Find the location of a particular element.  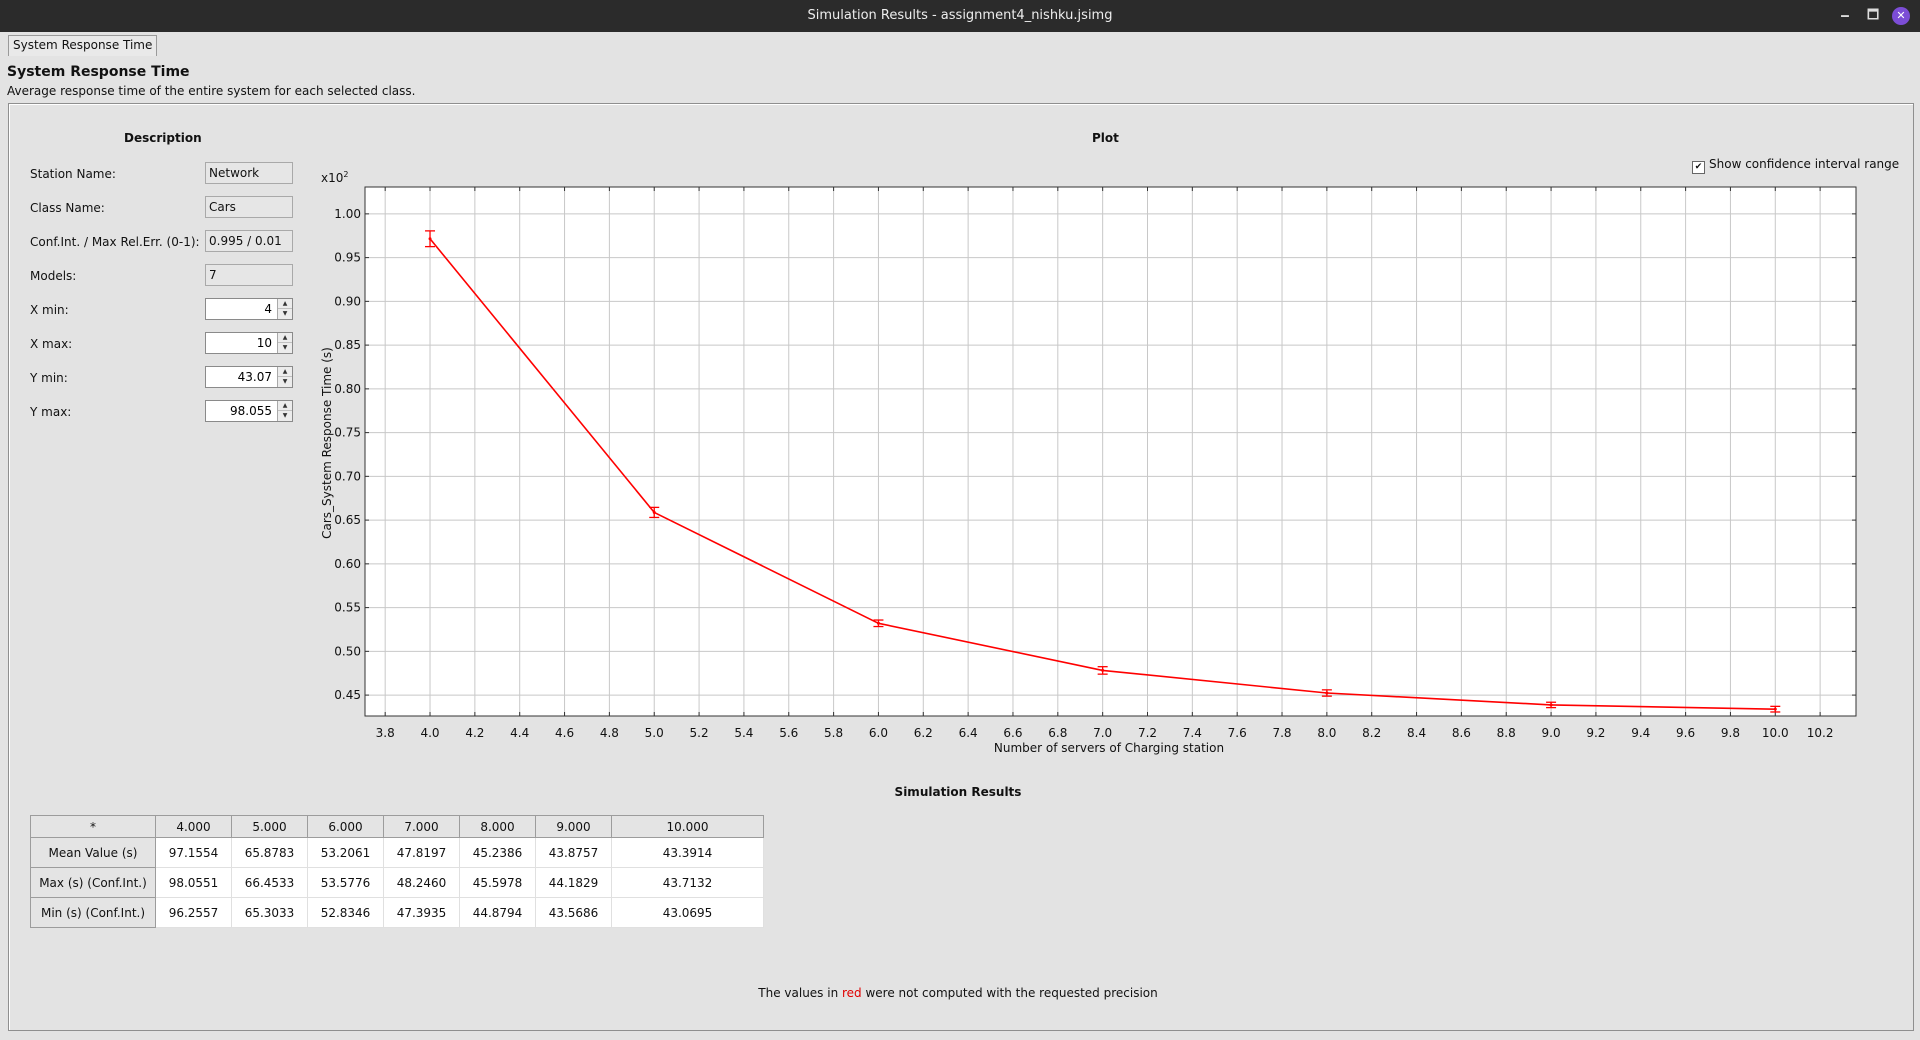

table-cell: 47.8197 is located at coordinates (421, 852).